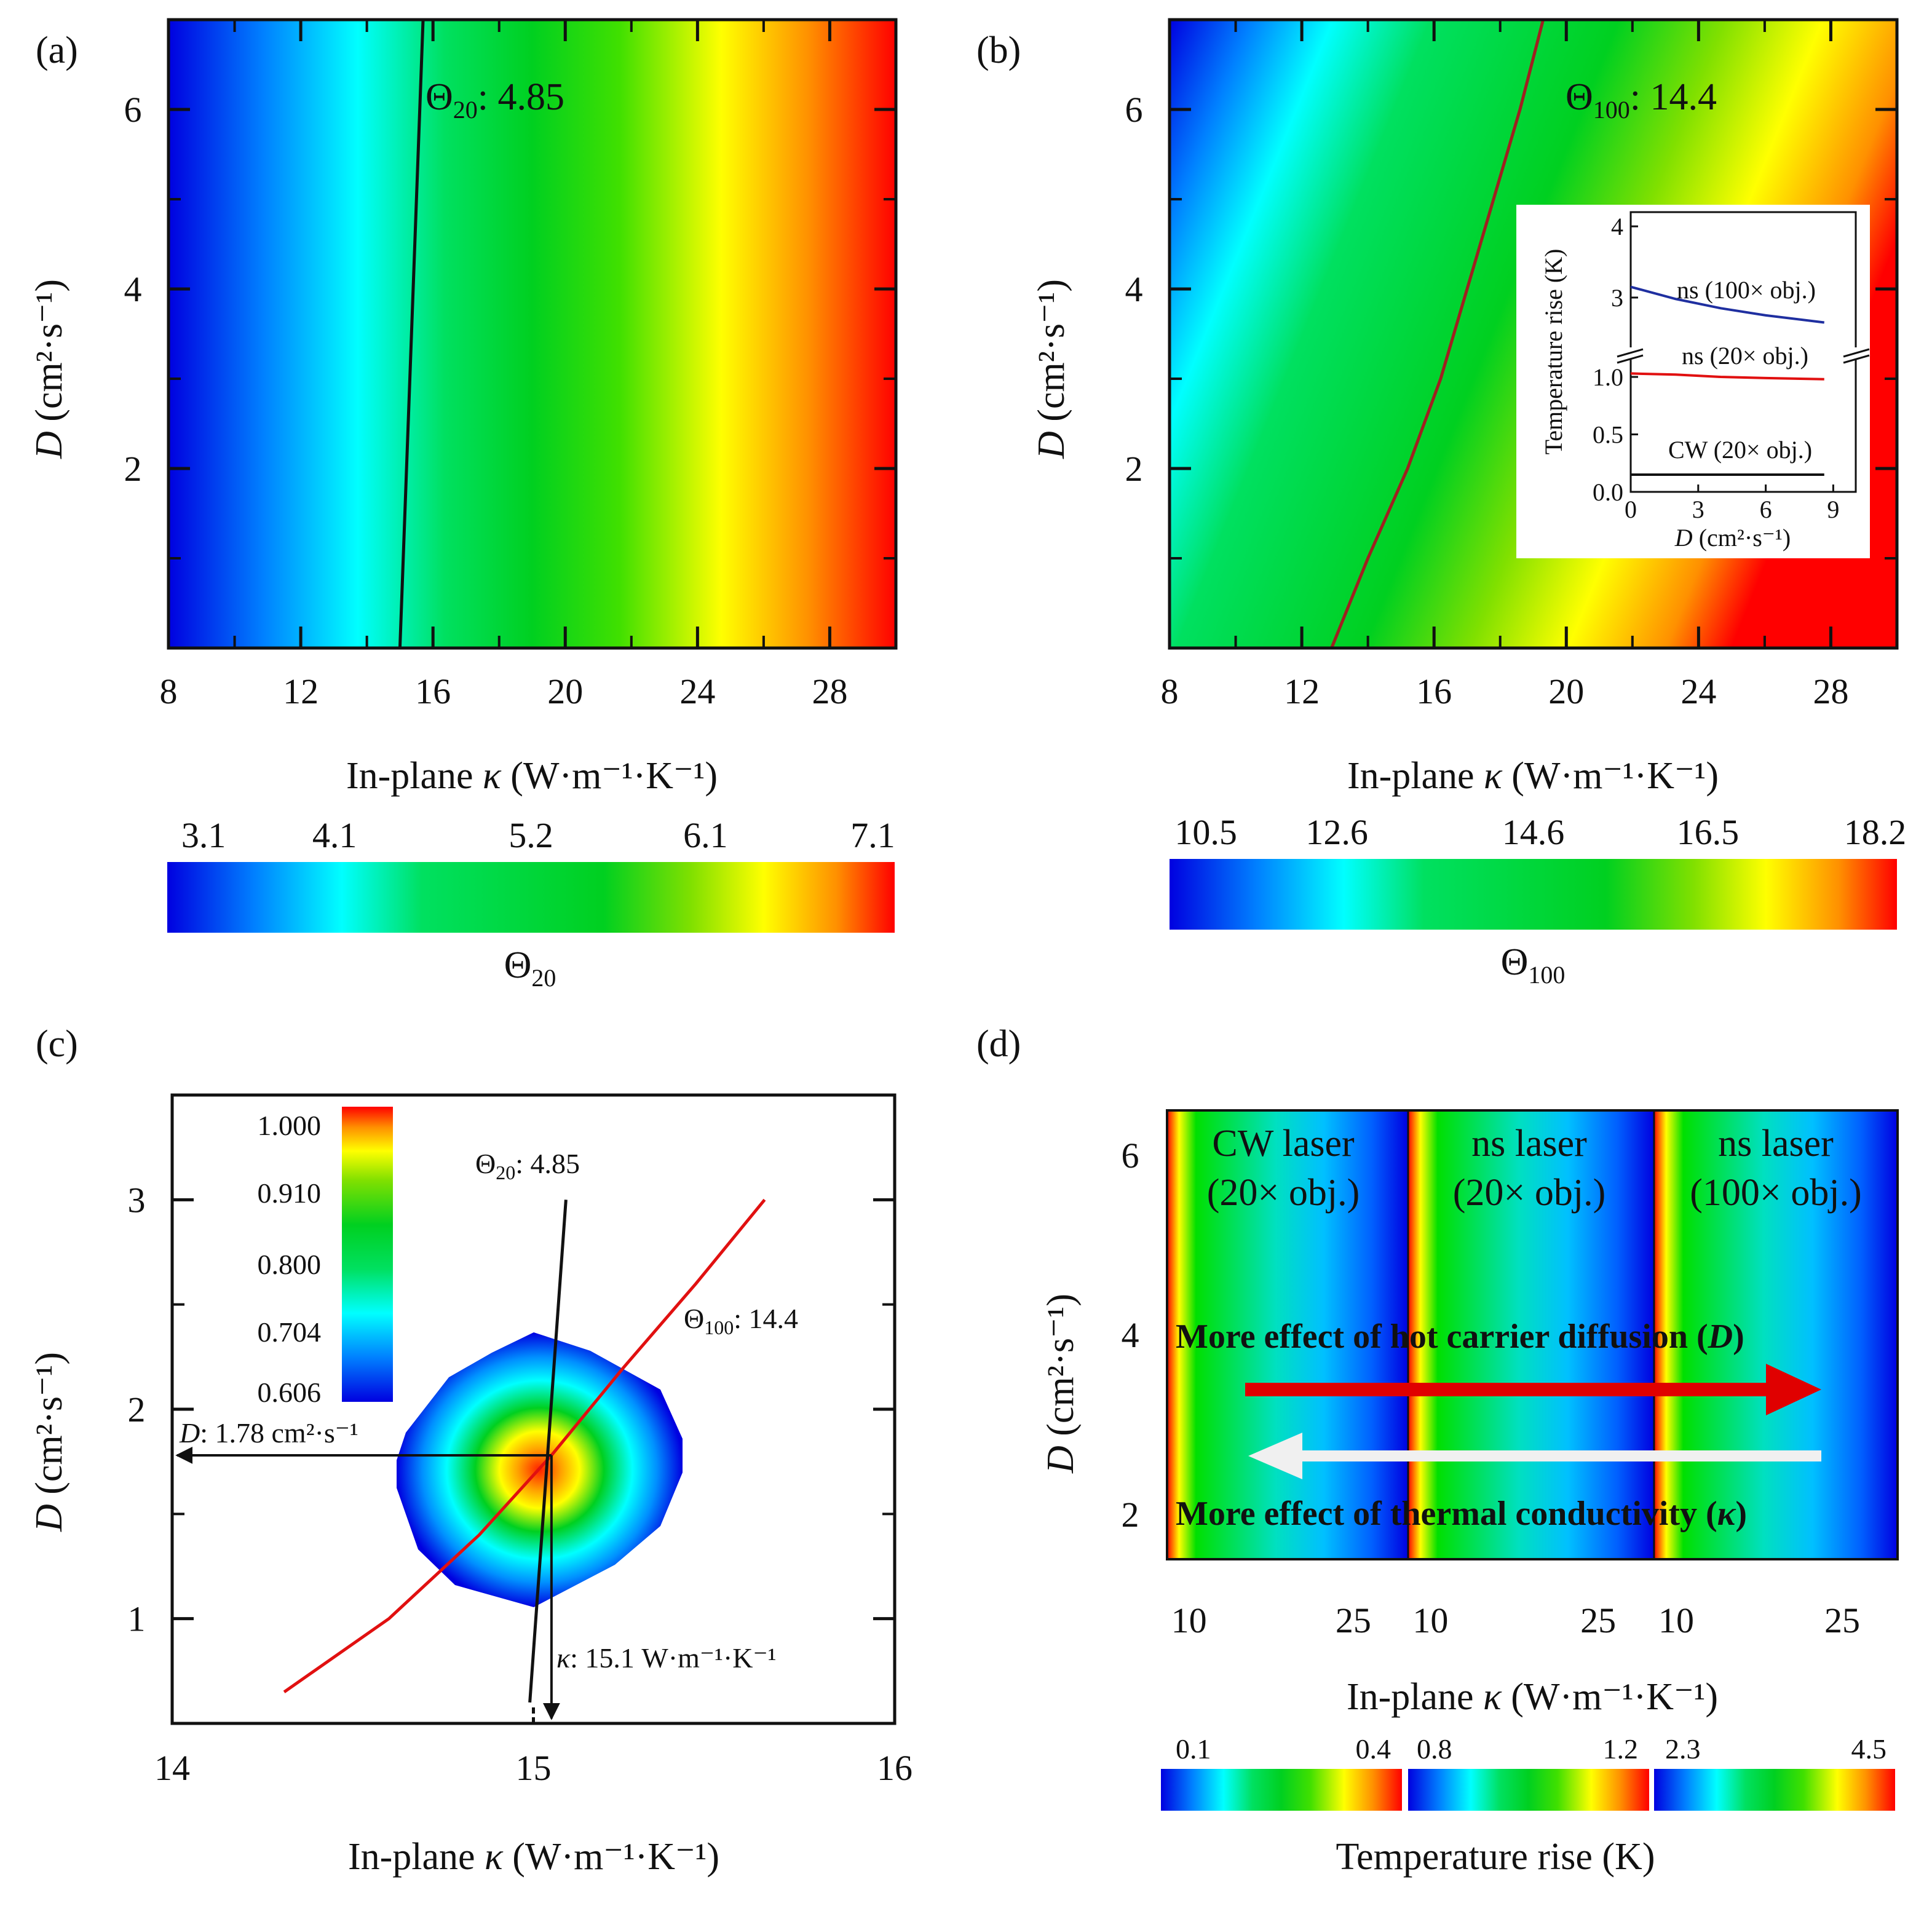 This screenshot has width=1932, height=1914. I want to click on inset-y-label: Temperature rise (K), so click(1553, 352).